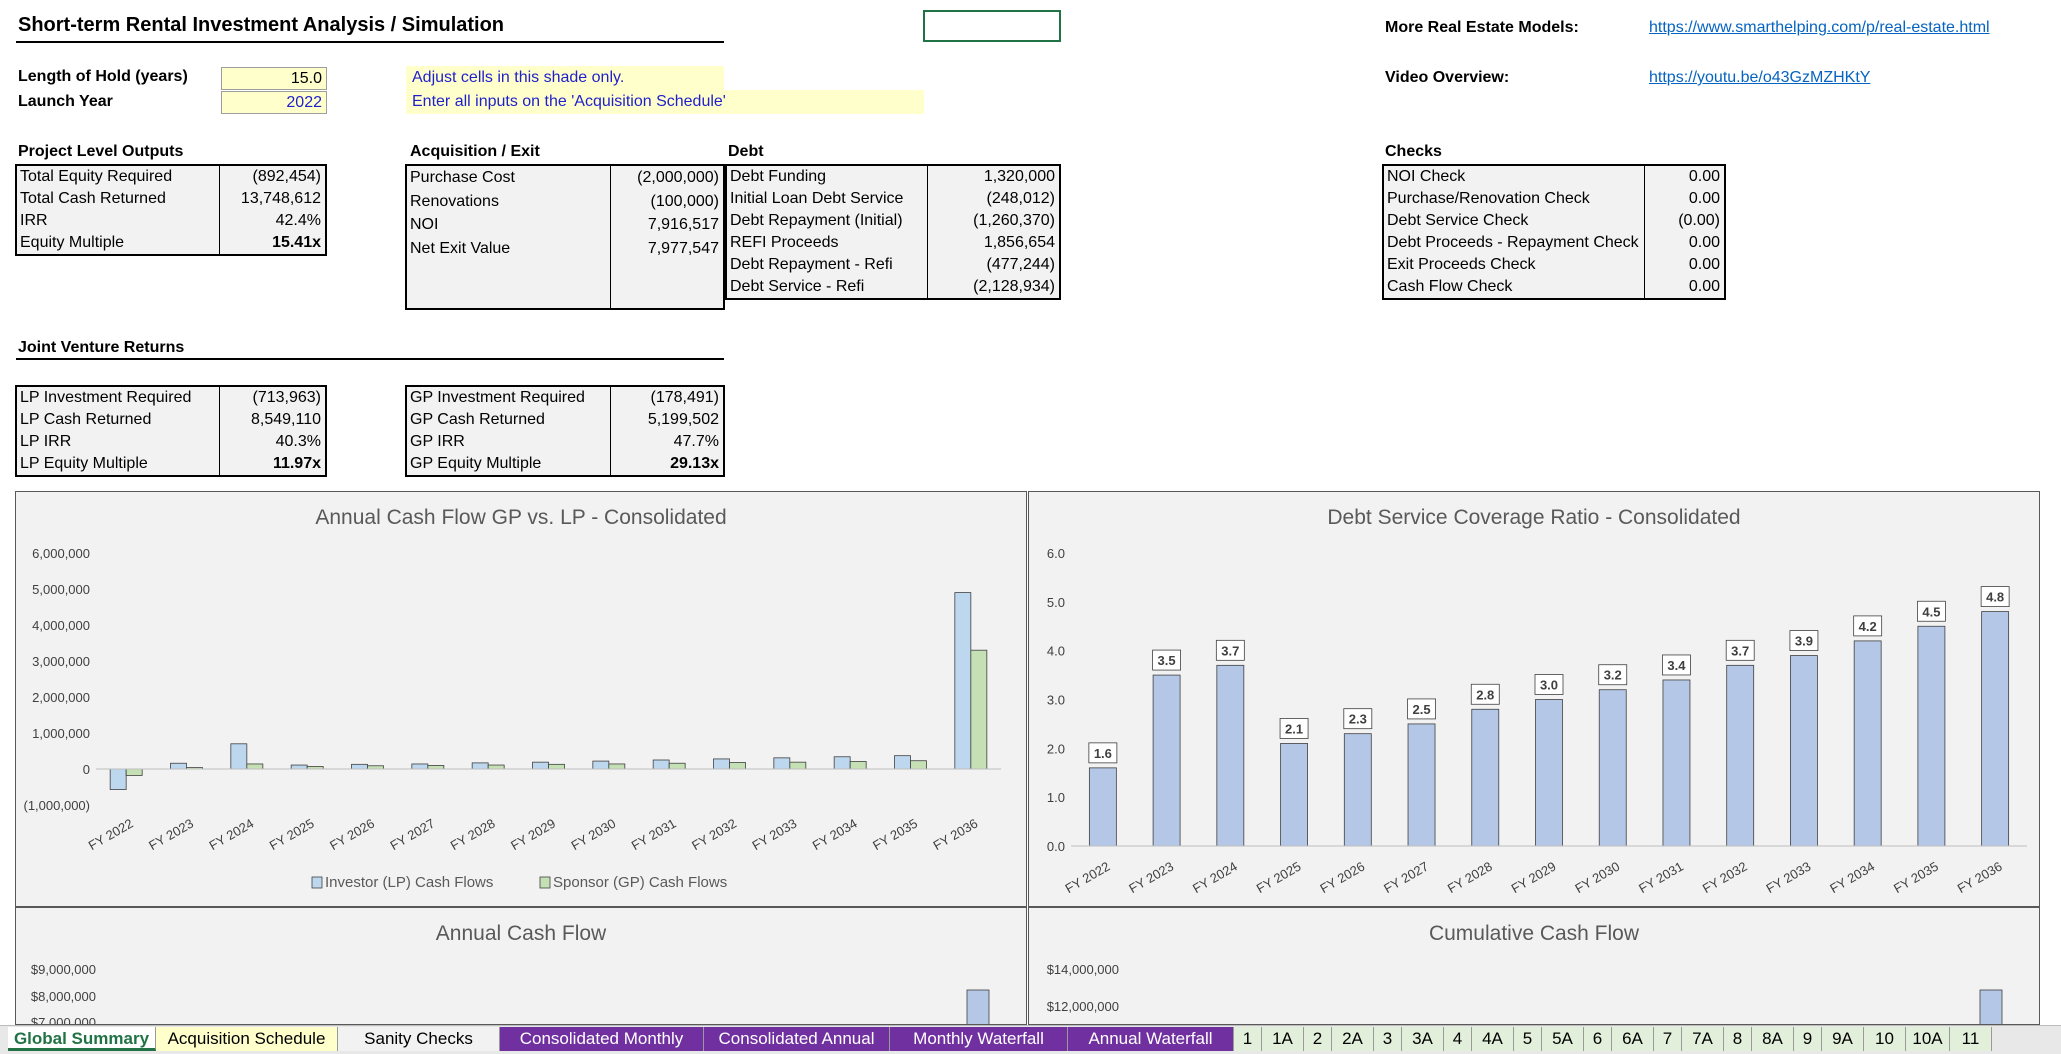  Describe the element at coordinates (992, 26) in the screenshot. I see `selected-cell` at that location.